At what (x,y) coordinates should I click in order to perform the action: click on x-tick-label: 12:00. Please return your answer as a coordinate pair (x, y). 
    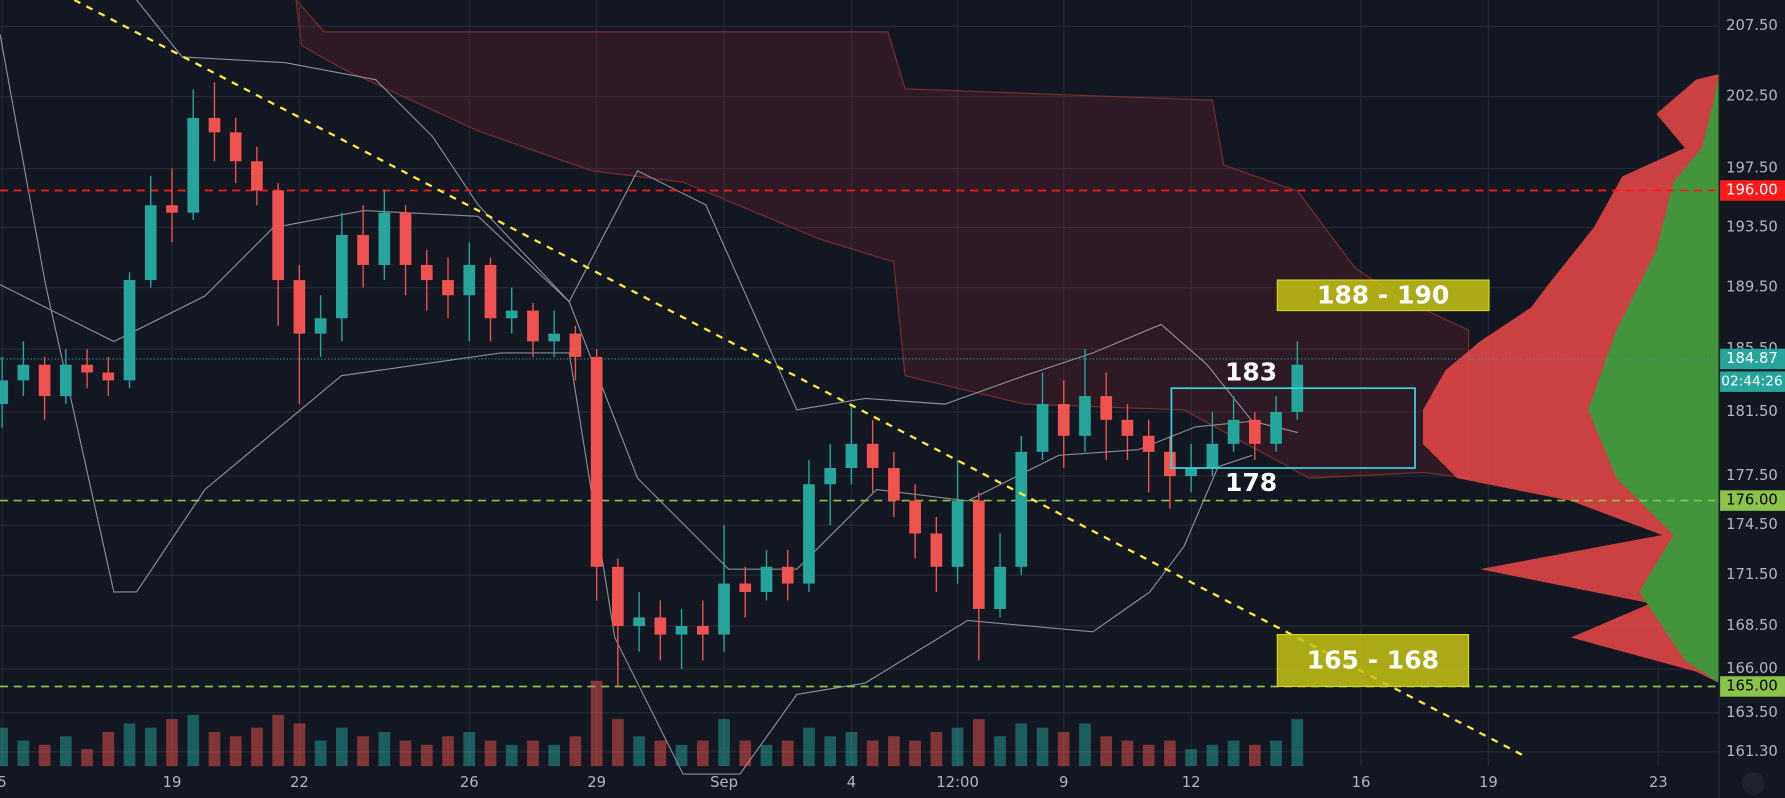
    Looking at the image, I should click on (957, 782).